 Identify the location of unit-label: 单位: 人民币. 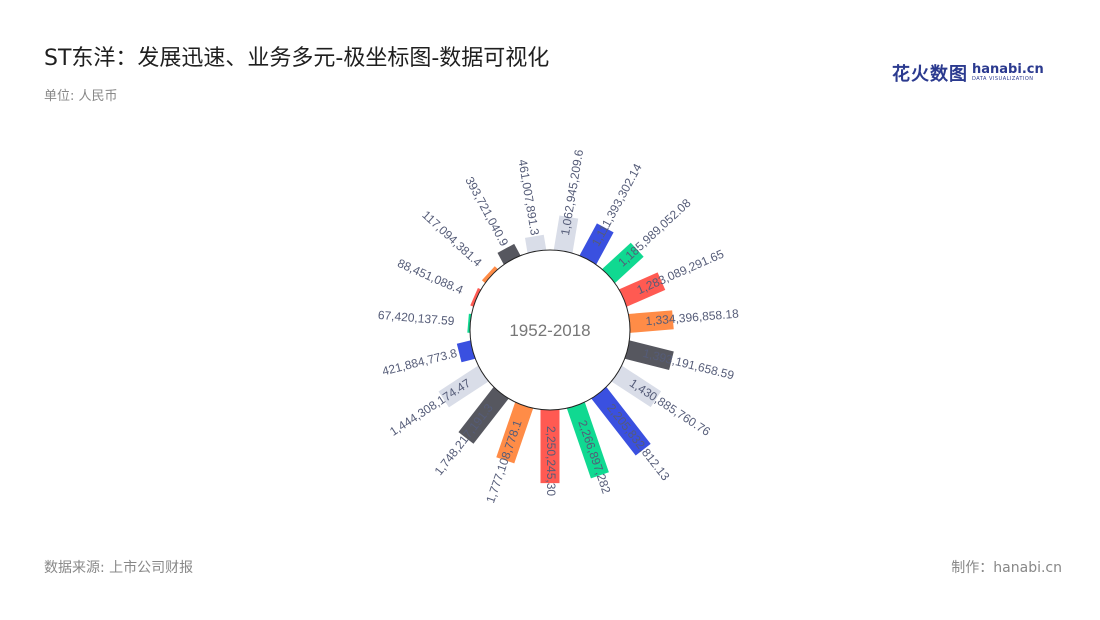
(81, 96).